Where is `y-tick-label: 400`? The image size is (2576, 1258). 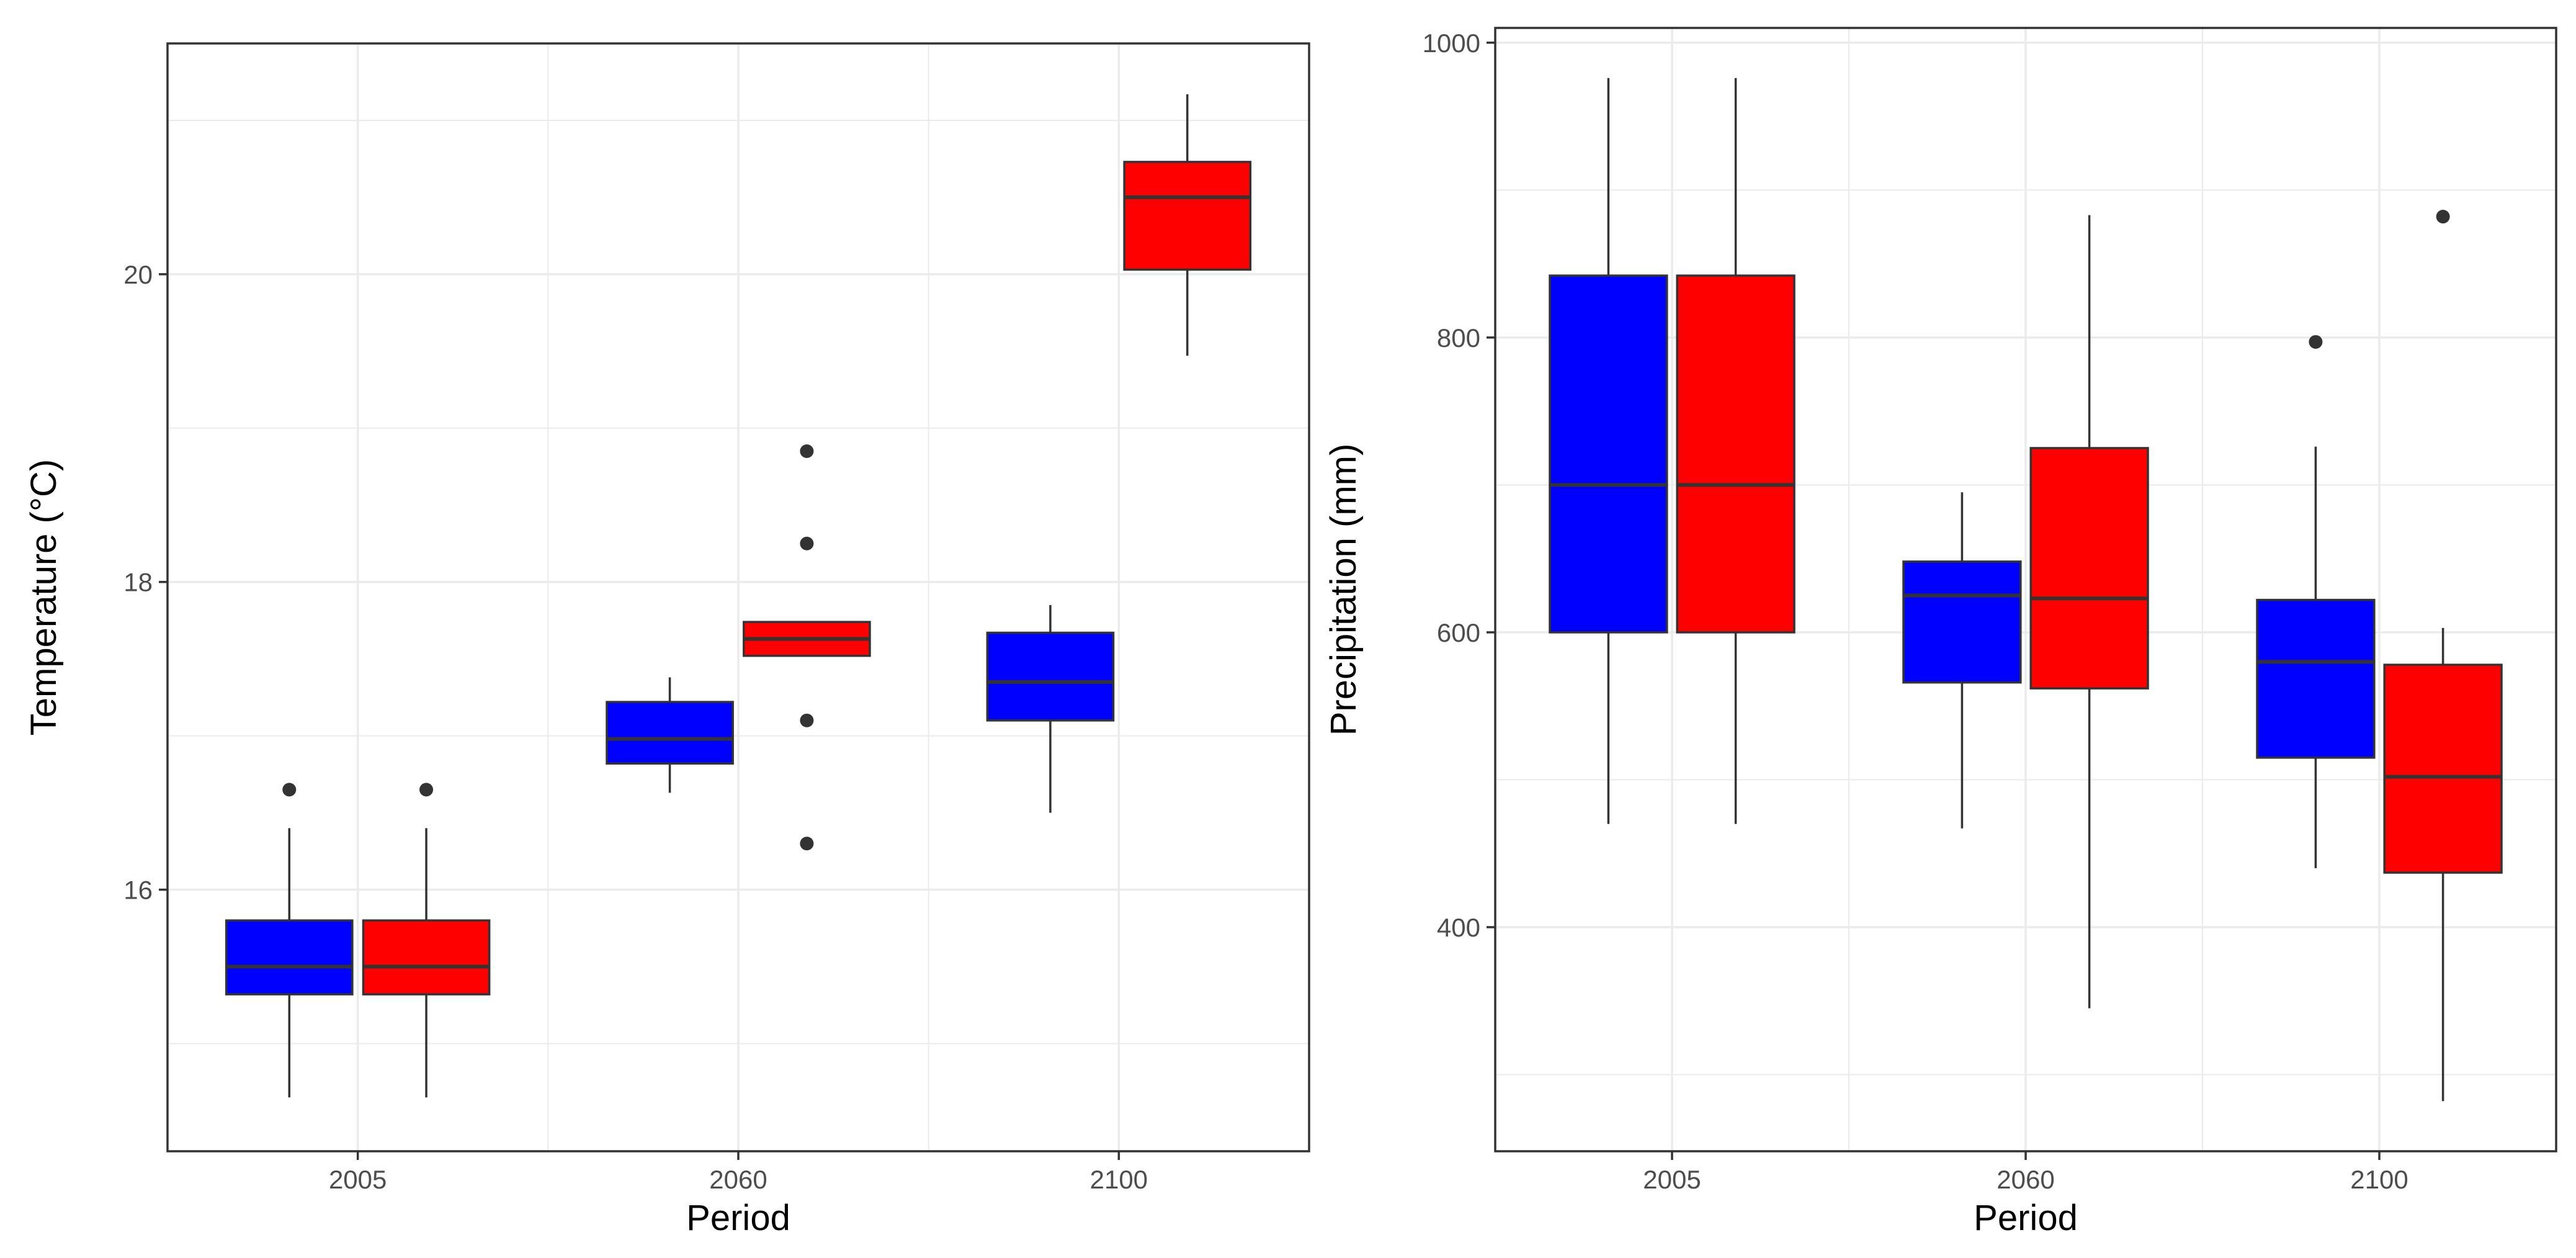 y-tick-label: 400 is located at coordinates (1458, 928).